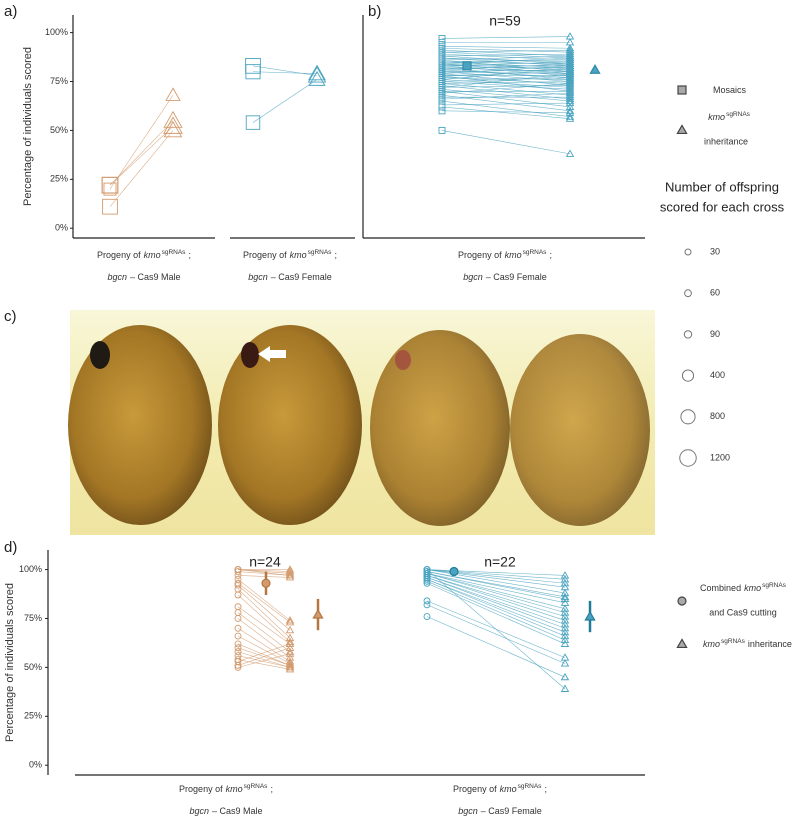 Image resolution: width=800 pixels, height=820 pixels. What do you see at coordinates (35, 765) in the screenshot?
I see `y-tick-label: 0%` at bounding box center [35, 765].